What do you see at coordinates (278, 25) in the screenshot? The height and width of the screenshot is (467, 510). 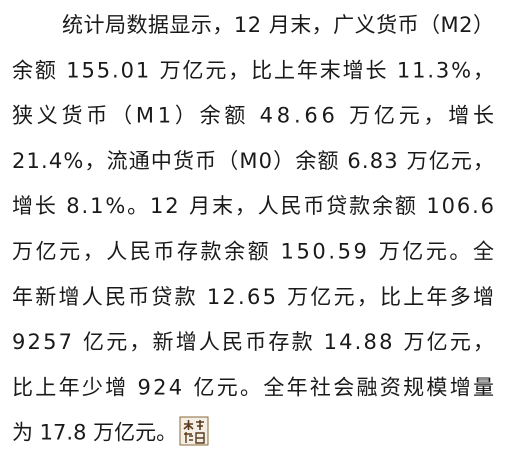 I see `text-line: 统计局数据显示，12 月末，广义货币（M2）` at bounding box center [278, 25].